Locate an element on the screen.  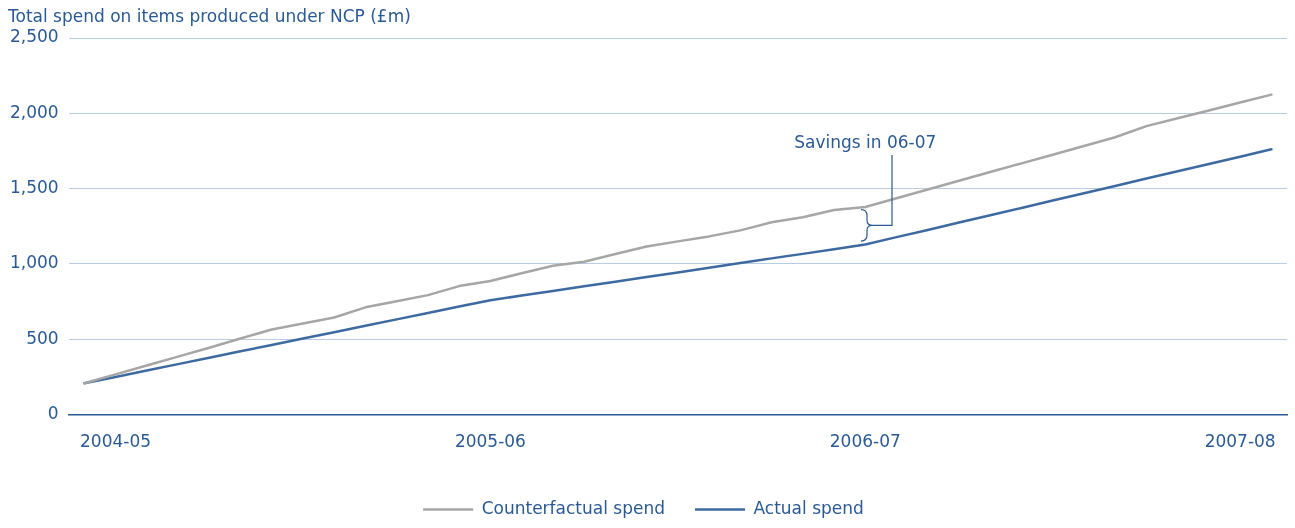
x-tick-label: 2007-08 is located at coordinates (1240, 441).